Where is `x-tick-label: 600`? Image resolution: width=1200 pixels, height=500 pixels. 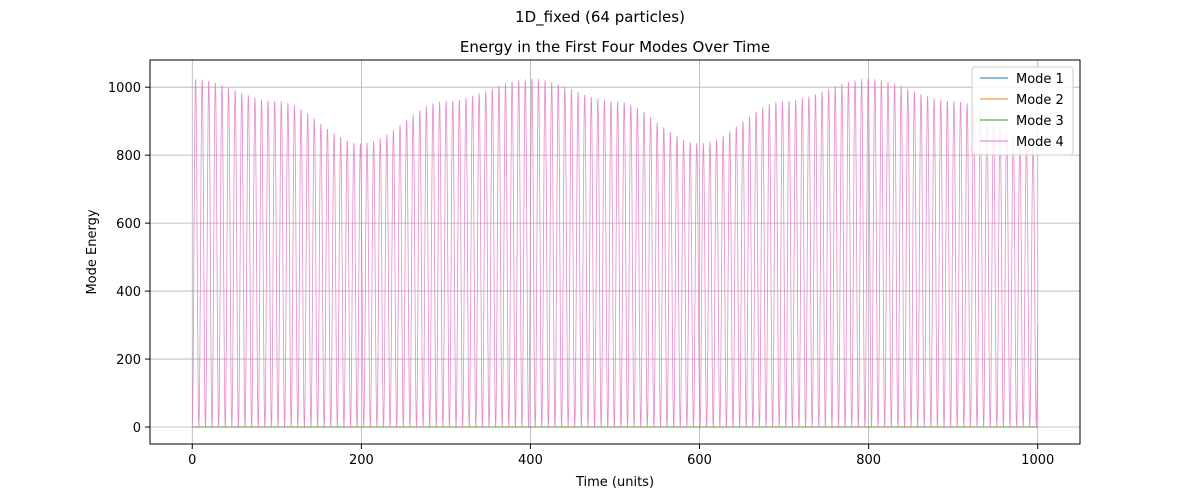
x-tick-label: 600 is located at coordinates (699, 460).